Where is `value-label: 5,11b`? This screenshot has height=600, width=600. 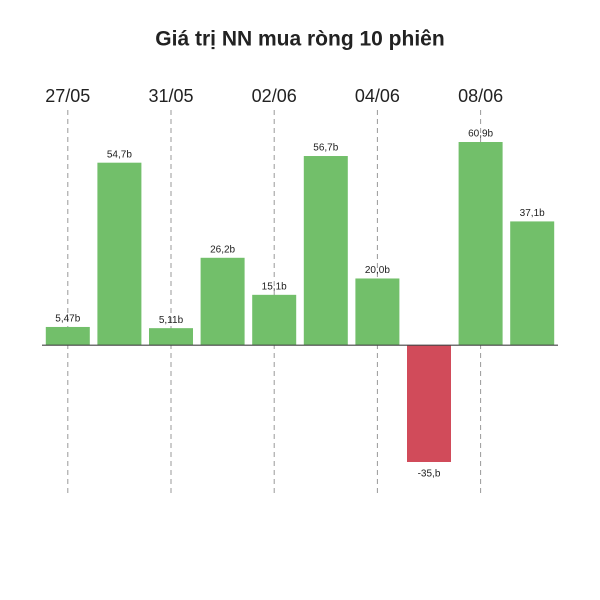
value-label: 5,11b is located at coordinates (171, 320).